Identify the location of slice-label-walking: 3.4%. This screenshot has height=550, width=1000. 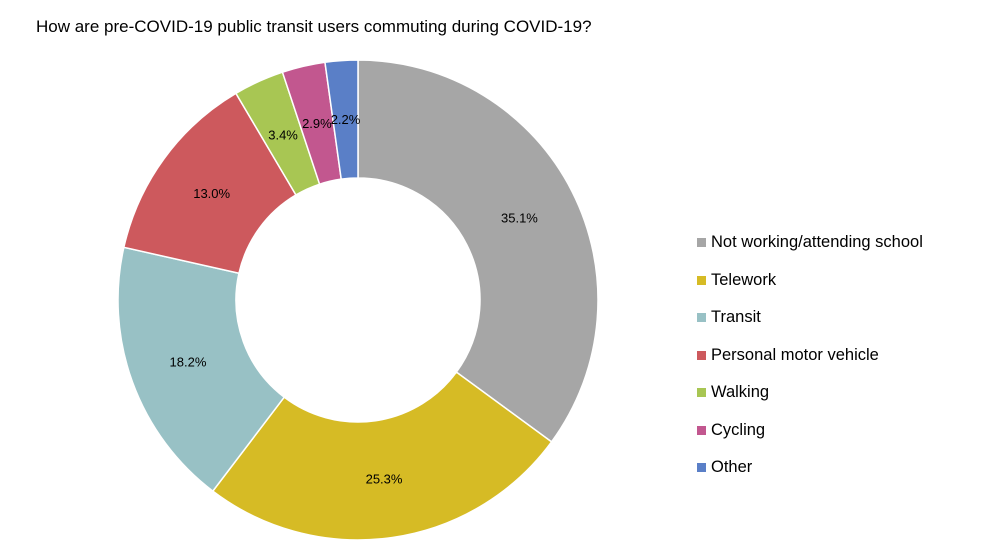
(283, 135).